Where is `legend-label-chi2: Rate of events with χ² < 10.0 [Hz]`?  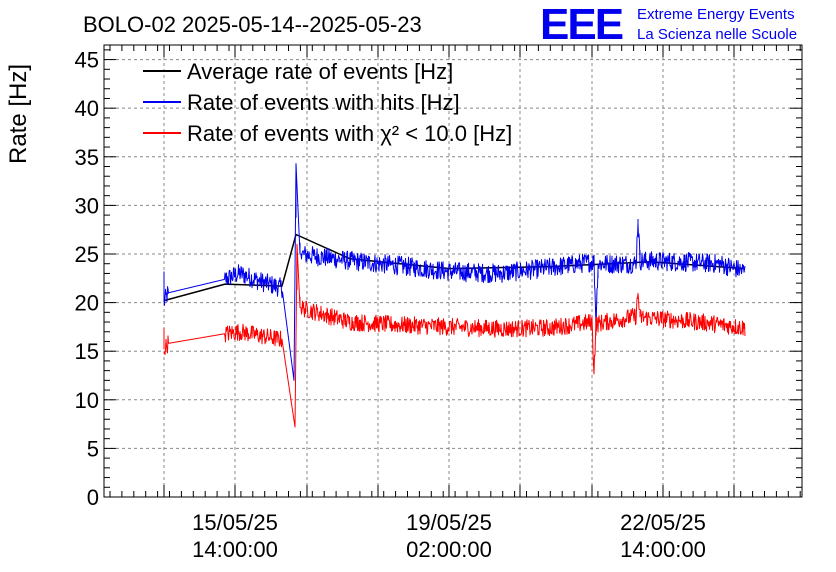
legend-label-chi2: Rate of events with χ² < 10.0 [Hz] is located at coordinates (349, 133).